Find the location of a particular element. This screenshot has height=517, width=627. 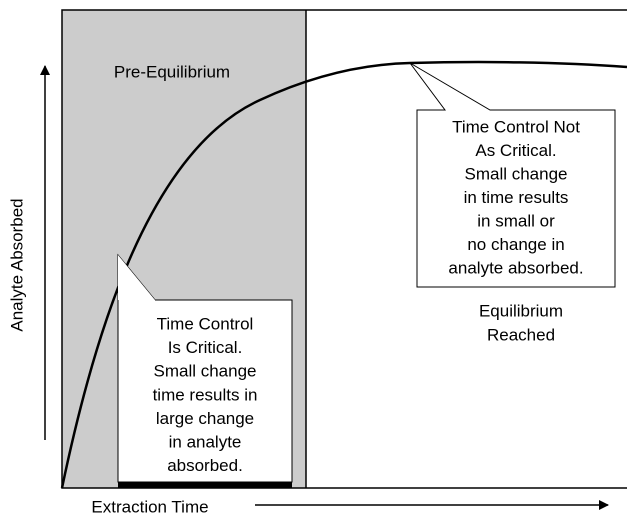

callout-text: absorbed. is located at coordinates (205, 465).